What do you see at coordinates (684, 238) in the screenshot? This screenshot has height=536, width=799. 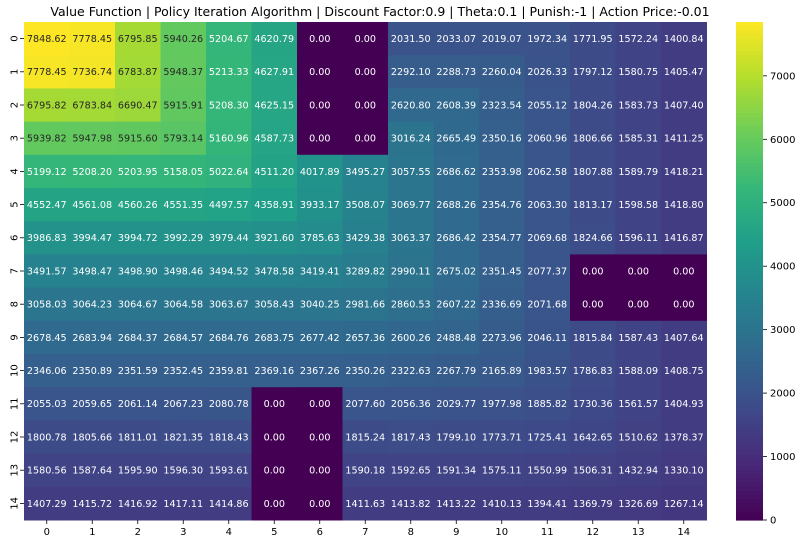 I see `cell-value-label: 1416.87` at bounding box center [684, 238].